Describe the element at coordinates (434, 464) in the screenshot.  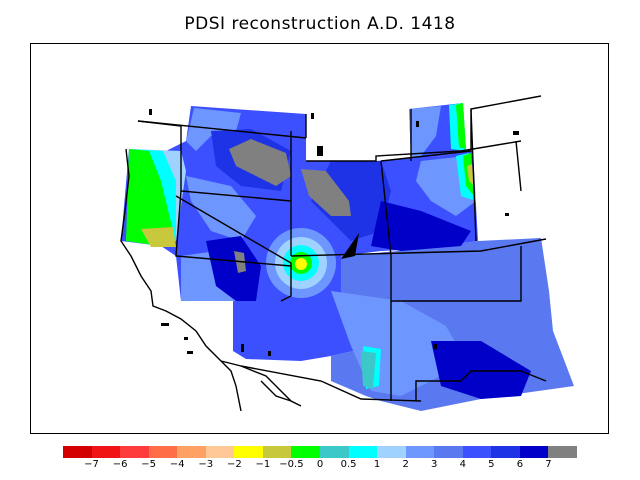
I see `colorbar-label: 3` at that location.